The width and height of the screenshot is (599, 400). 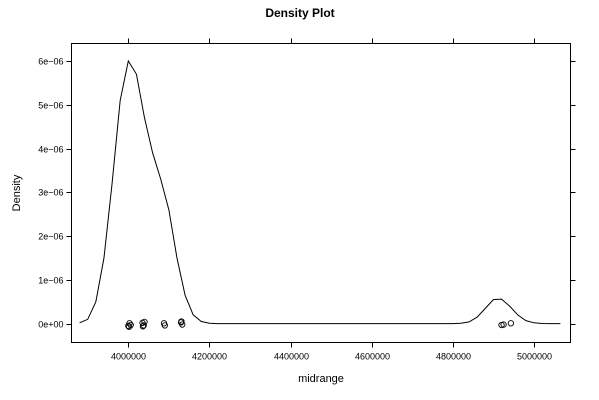 What do you see at coordinates (50, 325) in the screenshot?
I see `y-tick-label-0: 0e+00` at bounding box center [50, 325].